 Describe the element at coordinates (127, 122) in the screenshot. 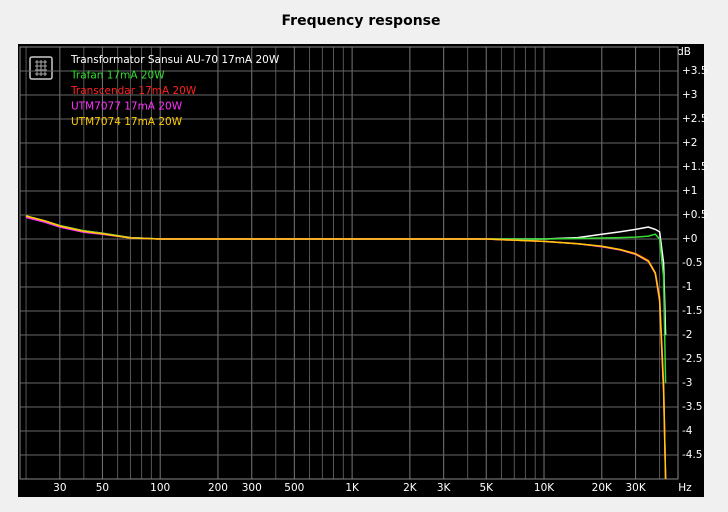

I see `legend-entry: UTM7074 17mA 20W` at that location.